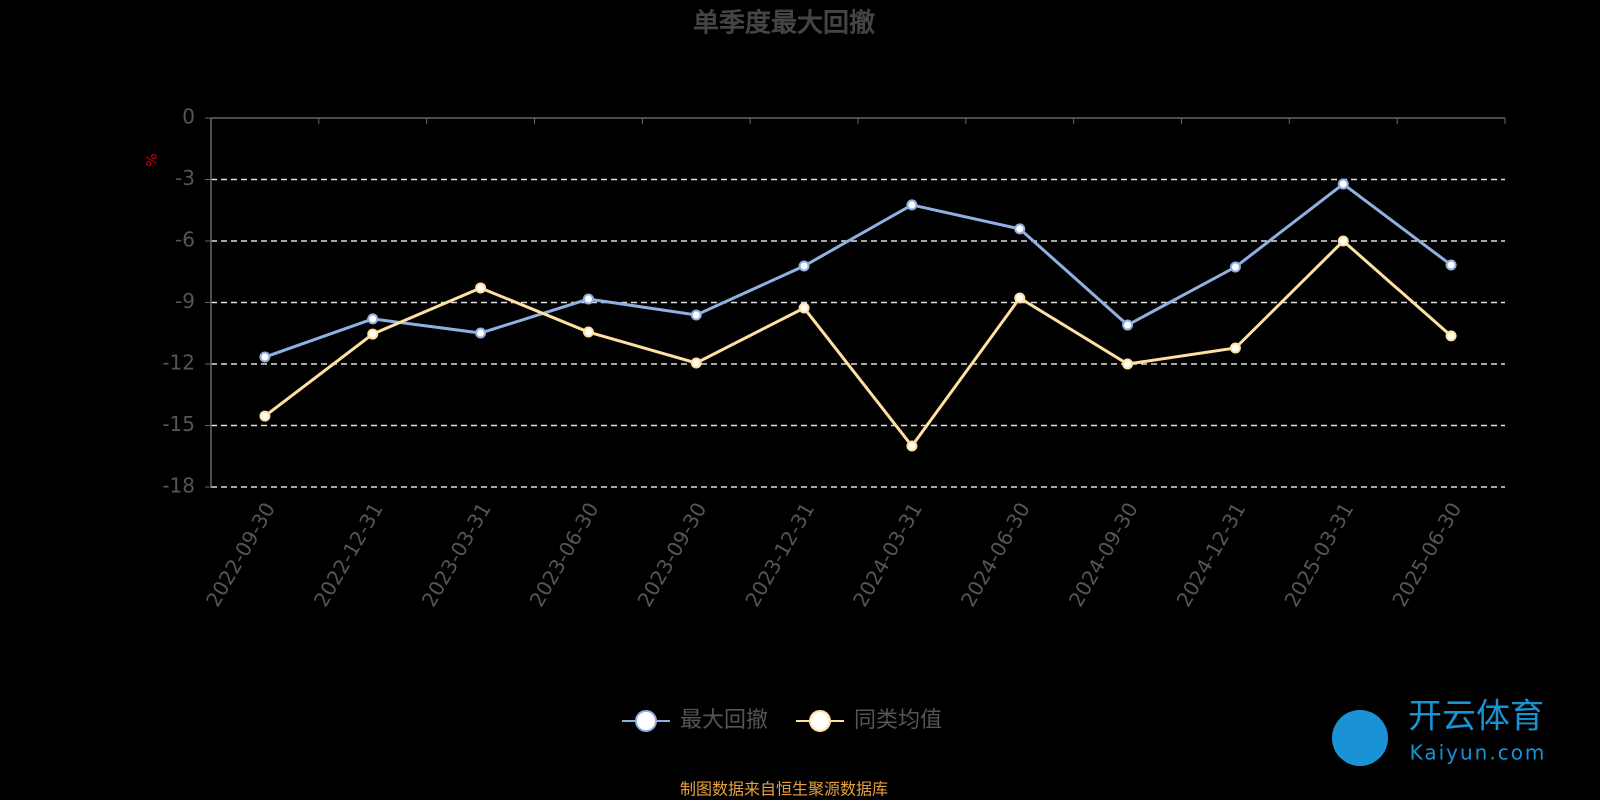  I want to click on legend-label: 最大回撤, so click(724, 720).